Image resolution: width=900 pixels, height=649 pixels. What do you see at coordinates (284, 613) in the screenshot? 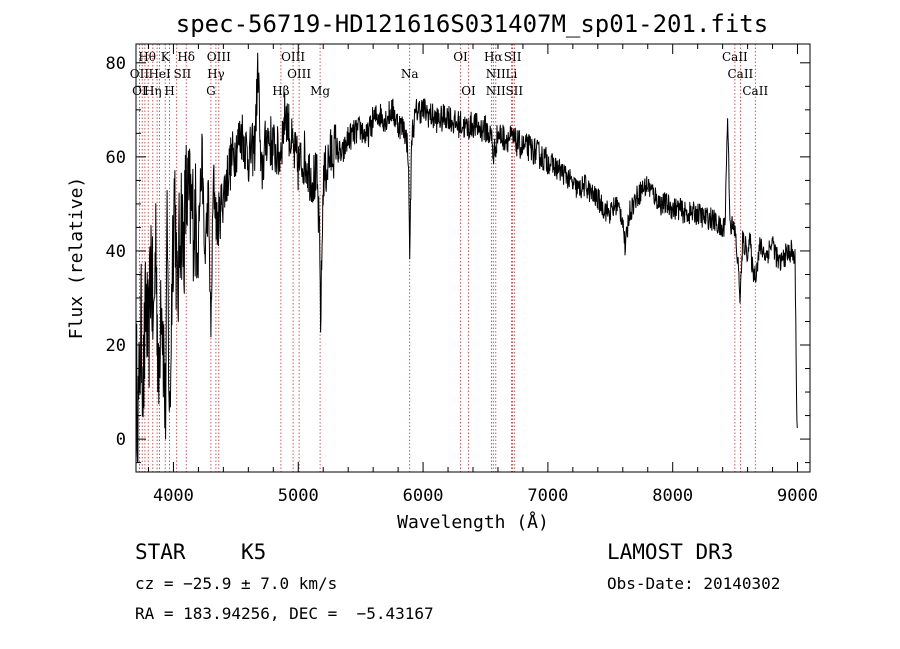
I see `coordinates: RA = 183.94256, DEC = −5.43167` at bounding box center [284, 613].